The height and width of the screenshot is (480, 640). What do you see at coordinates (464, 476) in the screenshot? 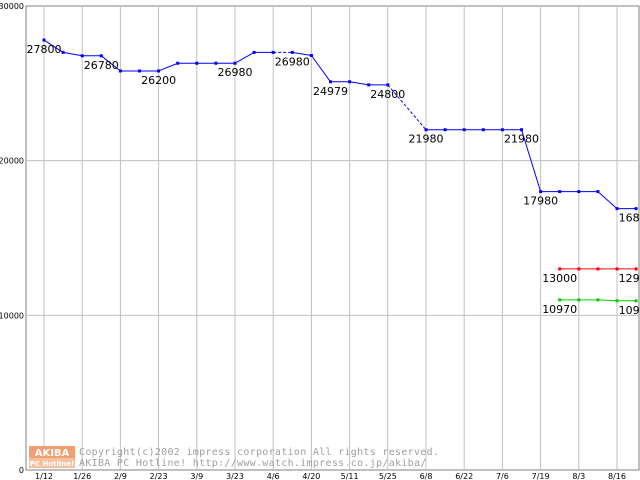
I see `x-tick-label: 6/22` at bounding box center [464, 476].